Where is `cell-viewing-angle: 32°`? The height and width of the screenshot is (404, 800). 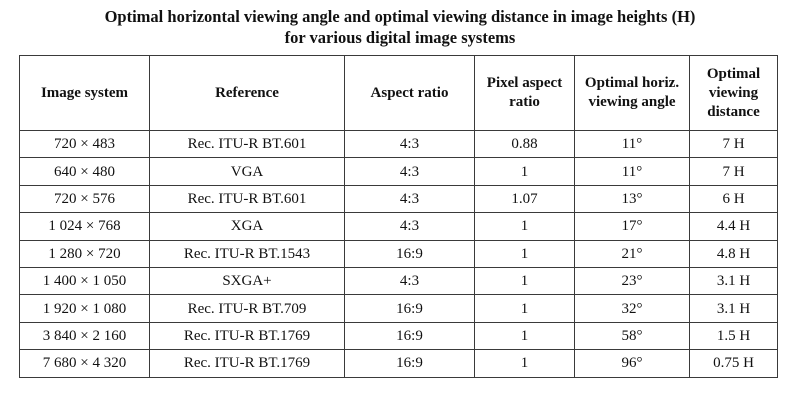 cell-viewing-angle: 32° is located at coordinates (632, 308).